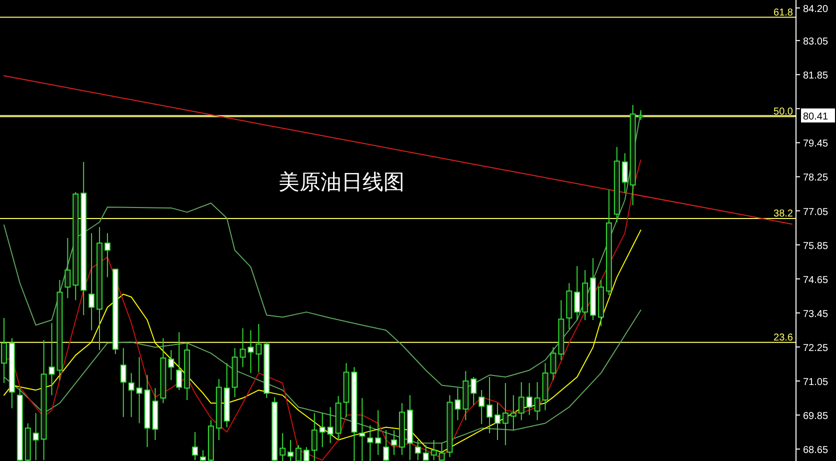 This screenshot has width=836, height=461. I want to click on y-tick-label: 73.45, so click(815, 314).